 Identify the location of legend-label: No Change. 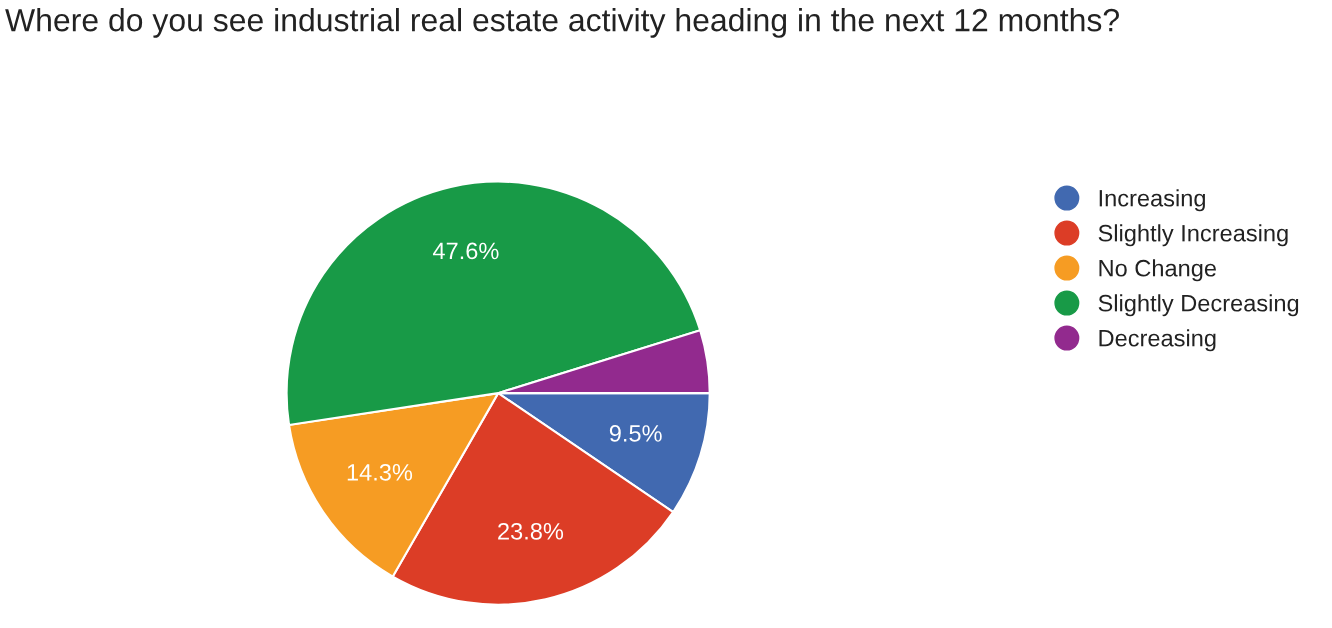
(1157, 270).